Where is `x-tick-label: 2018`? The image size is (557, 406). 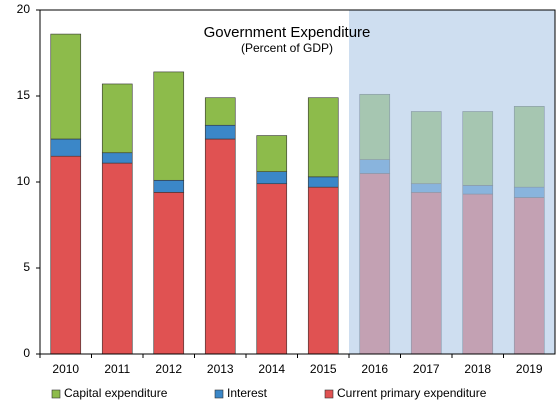
x-tick-label: 2018 is located at coordinates (477, 369).